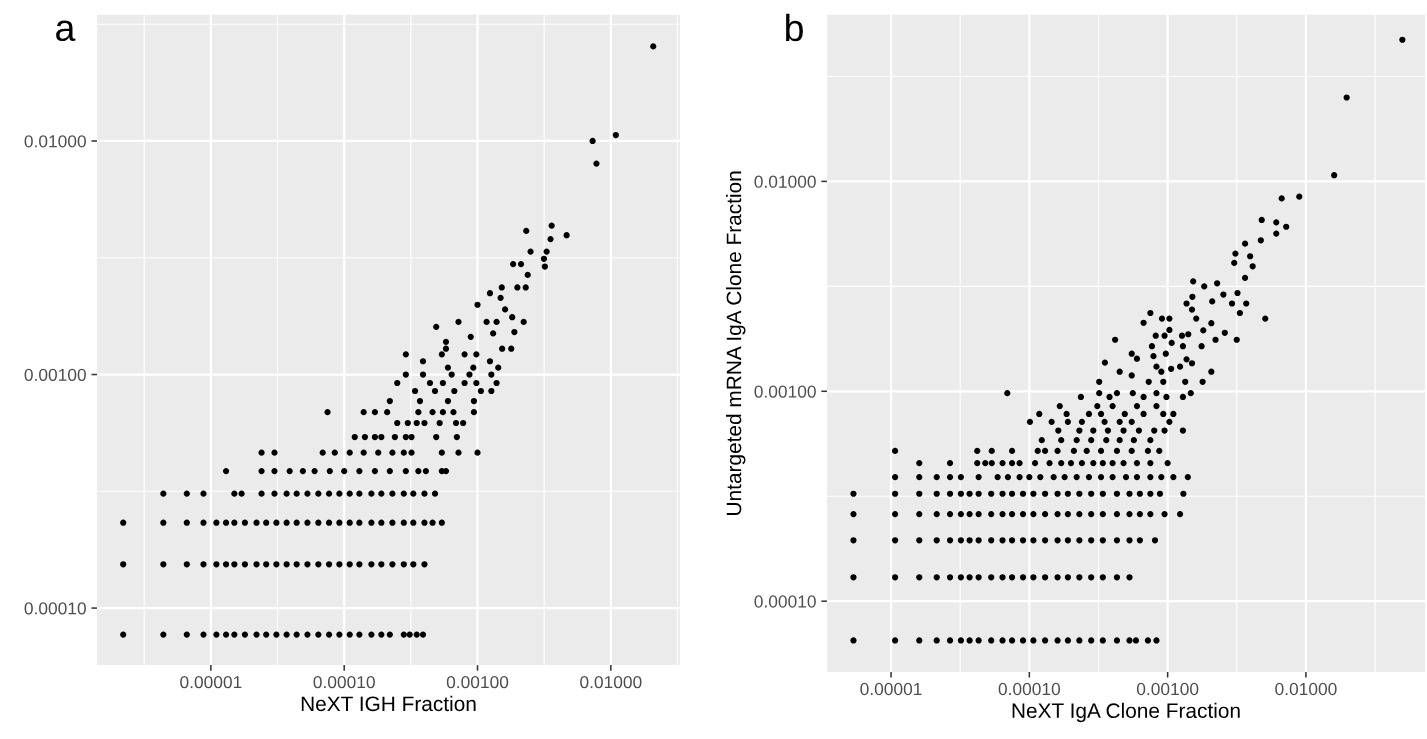 The width and height of the screenshot is (1427, 739). I want to click on chart-title: a, so click(66, 31).